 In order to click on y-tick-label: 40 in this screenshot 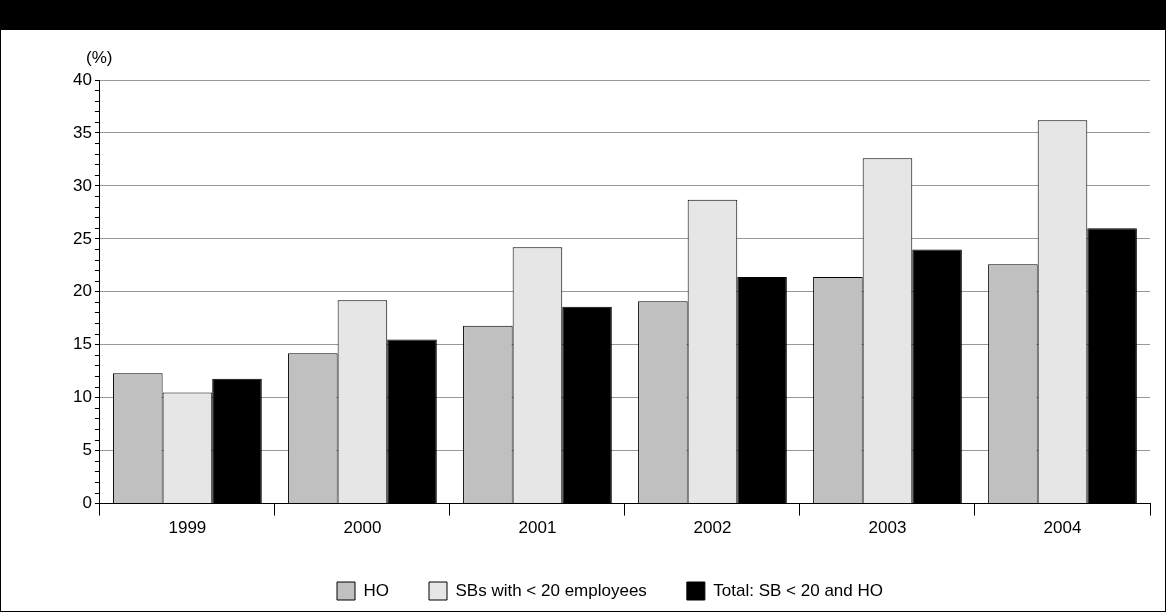, I will do `click(82, 79)`.